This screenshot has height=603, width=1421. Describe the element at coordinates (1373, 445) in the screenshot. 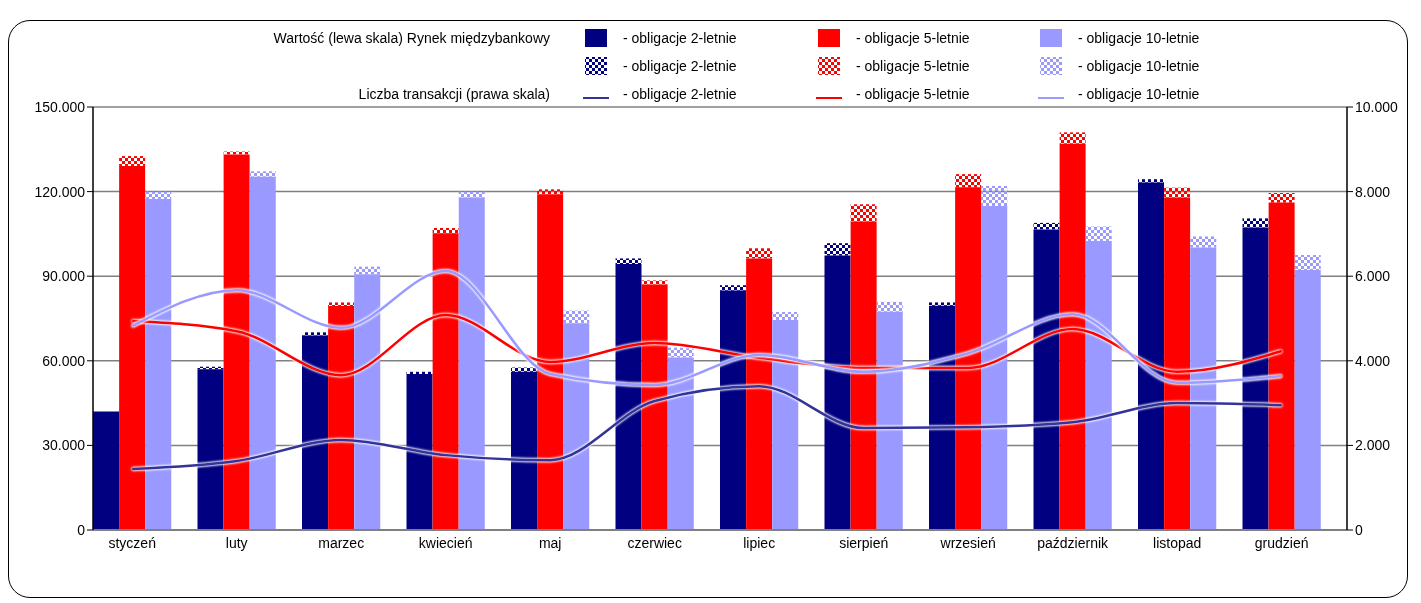

I see `y2-tick-label: 2.000` at that location.